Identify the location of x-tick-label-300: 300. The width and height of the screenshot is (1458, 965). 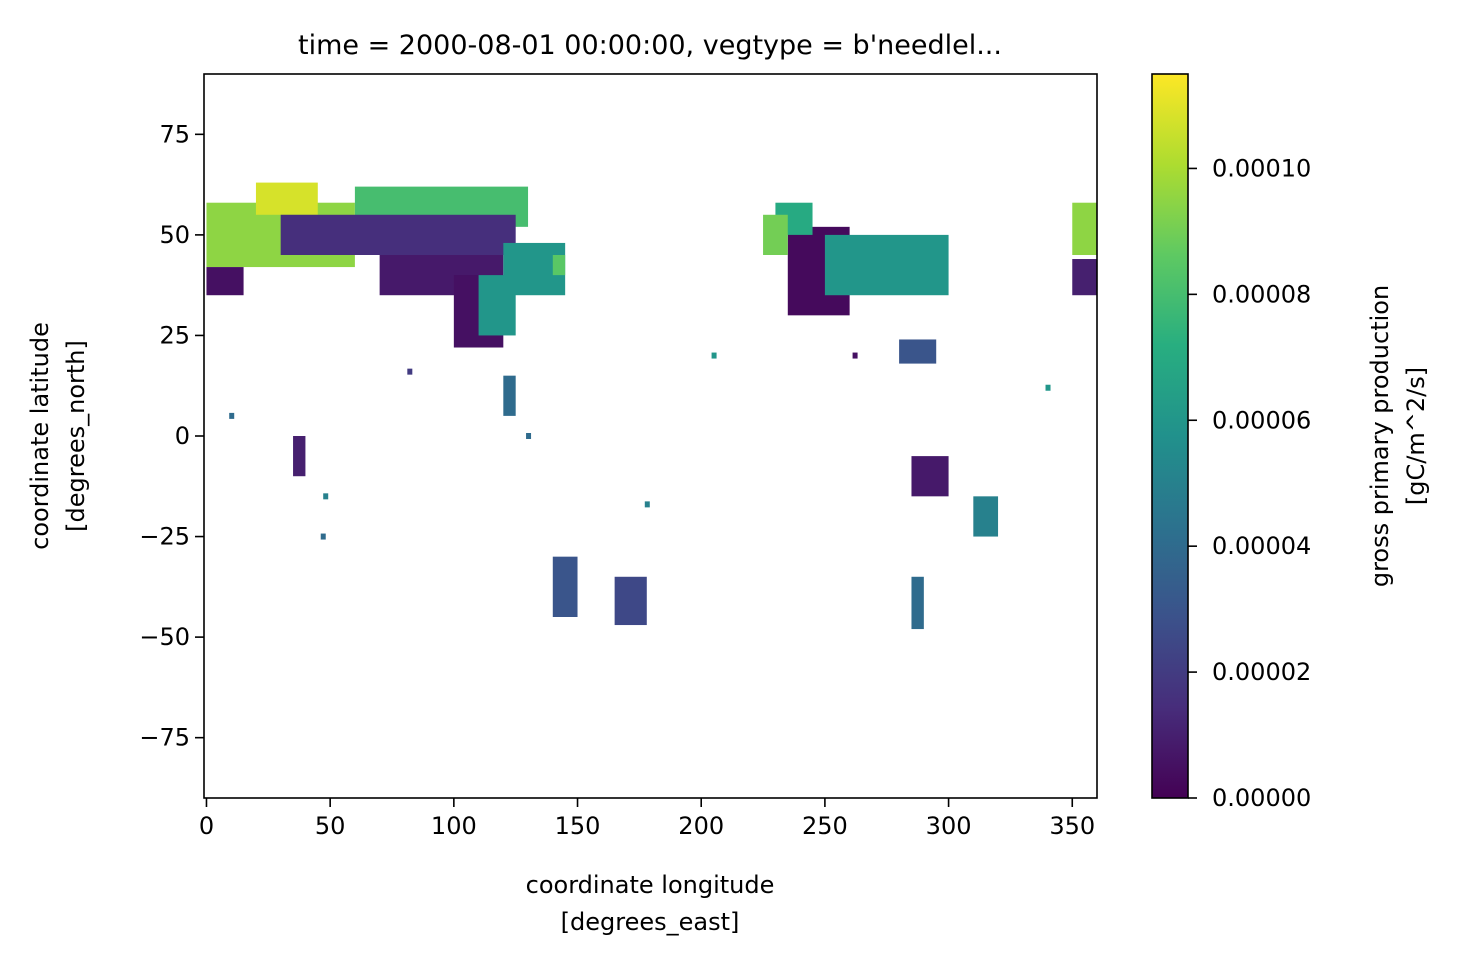
(949, 826).